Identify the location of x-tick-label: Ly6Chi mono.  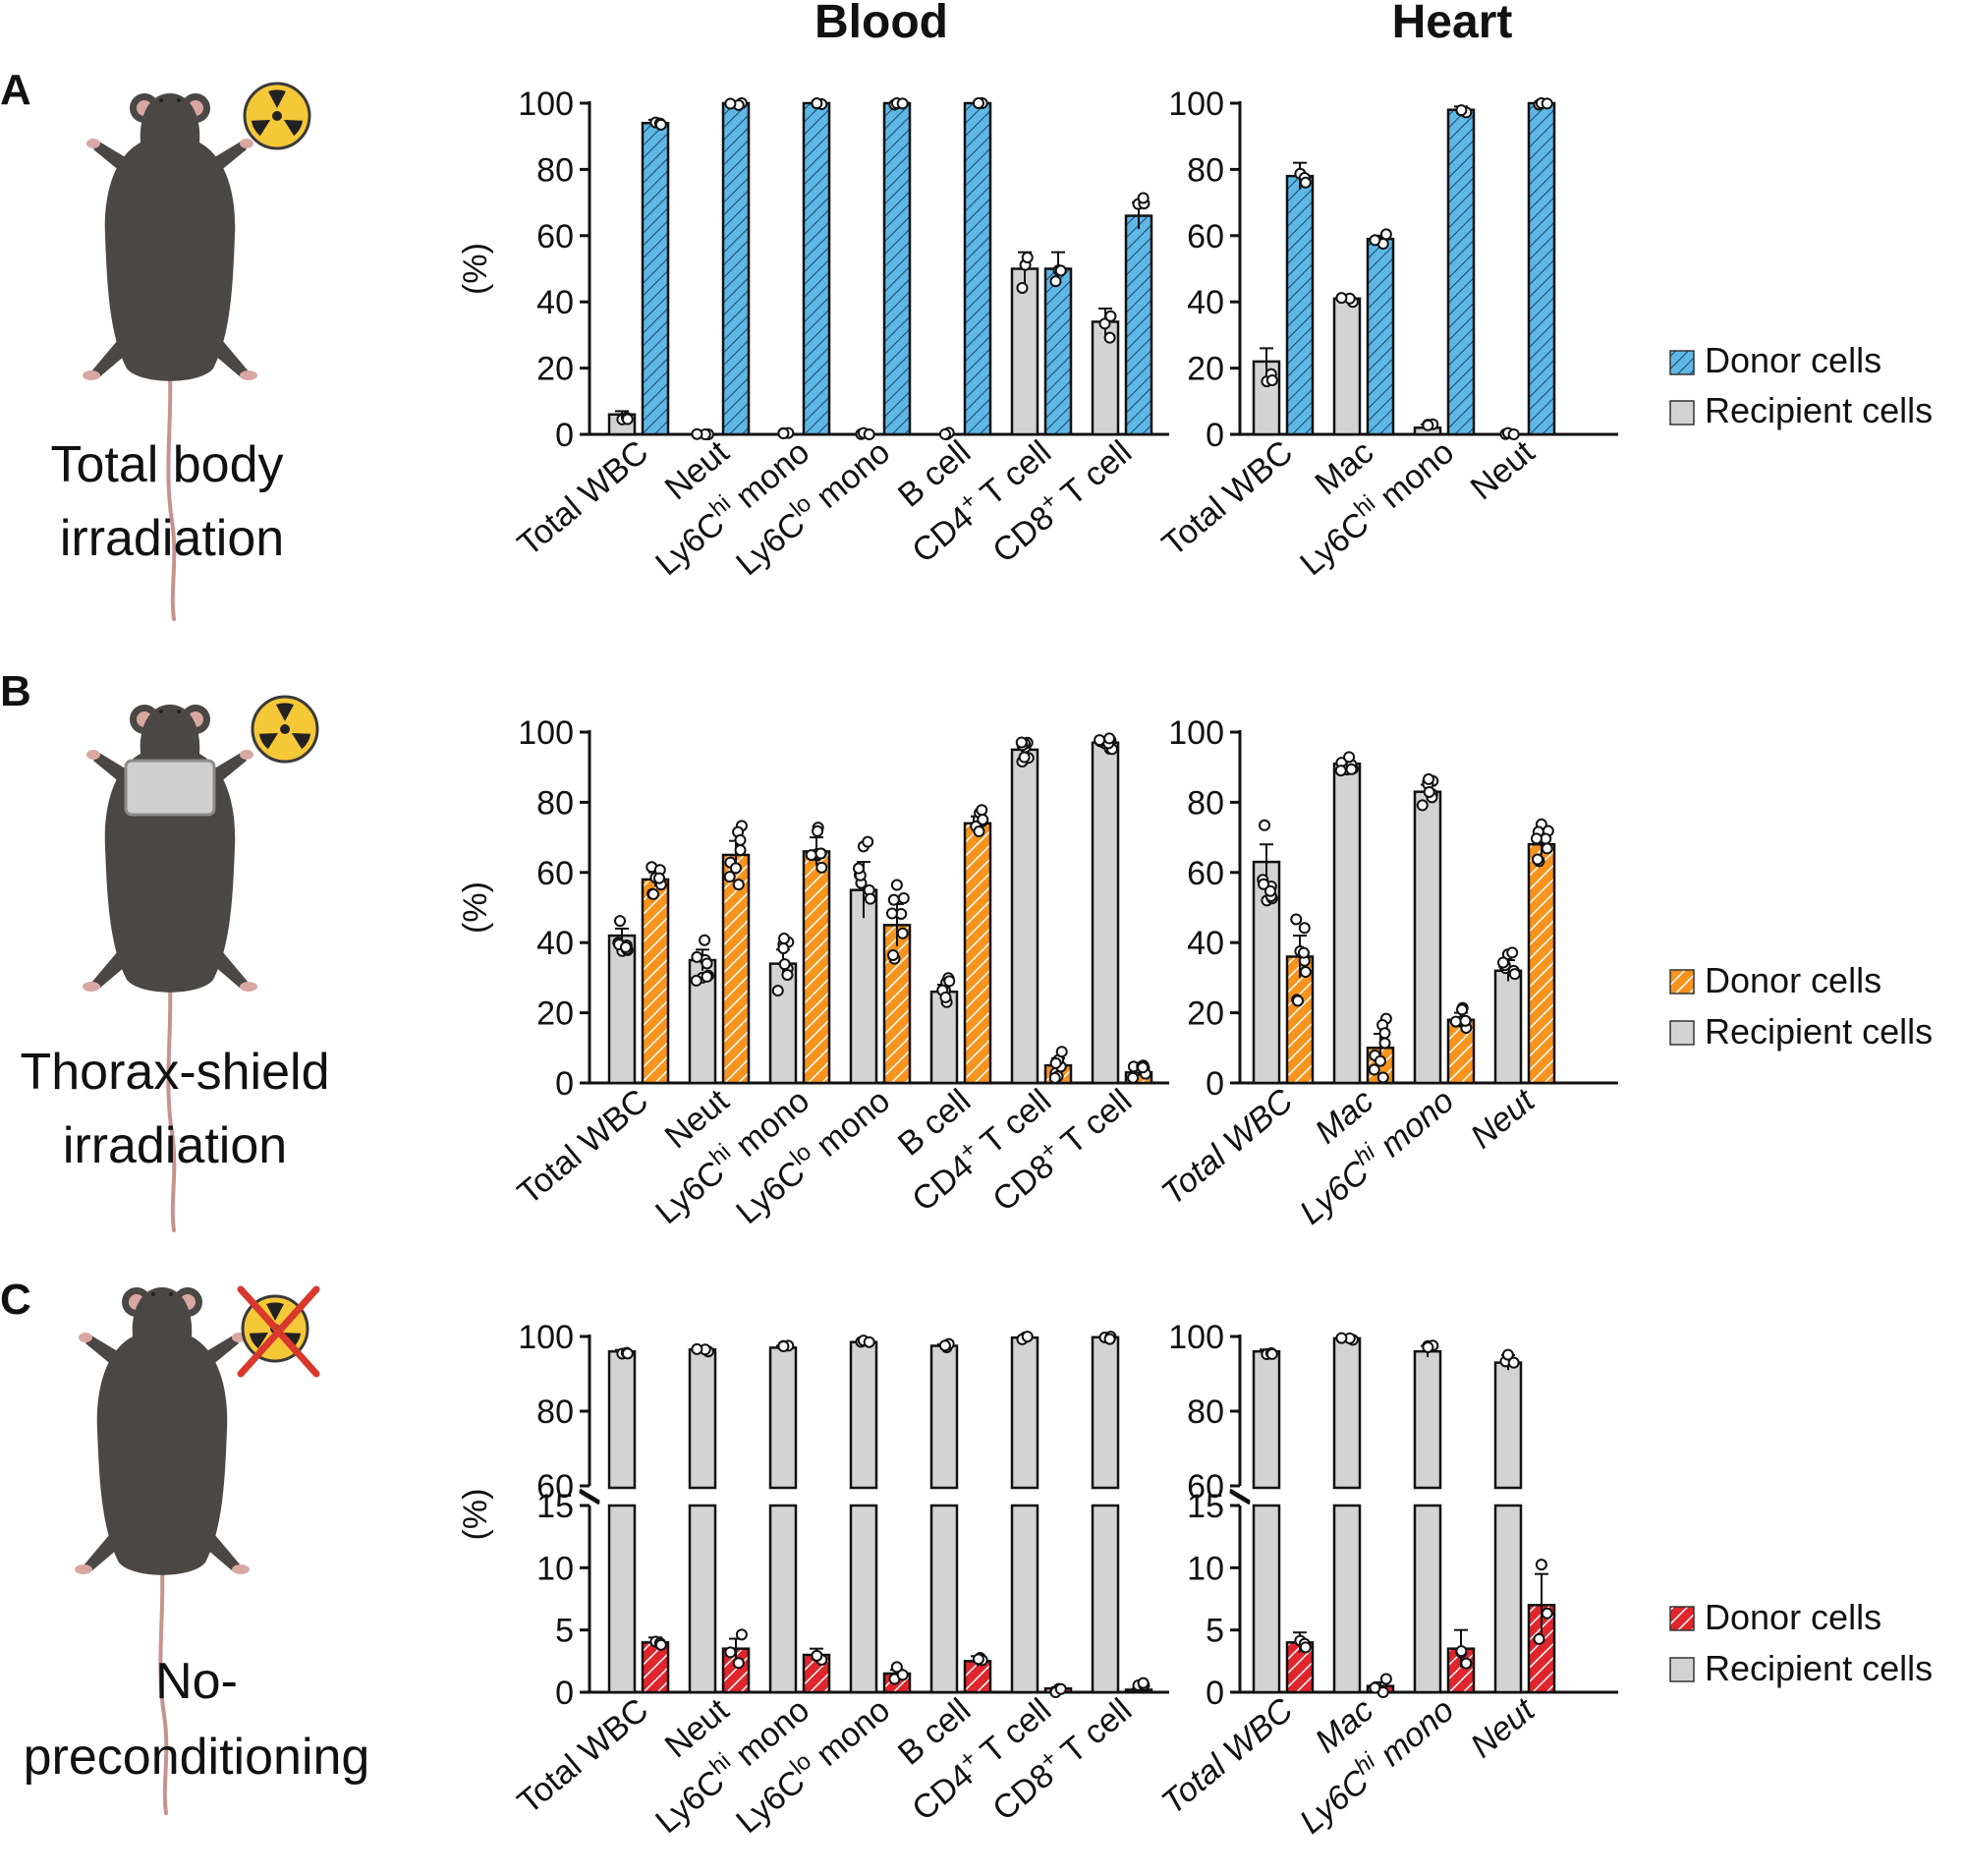
(1375, 507).